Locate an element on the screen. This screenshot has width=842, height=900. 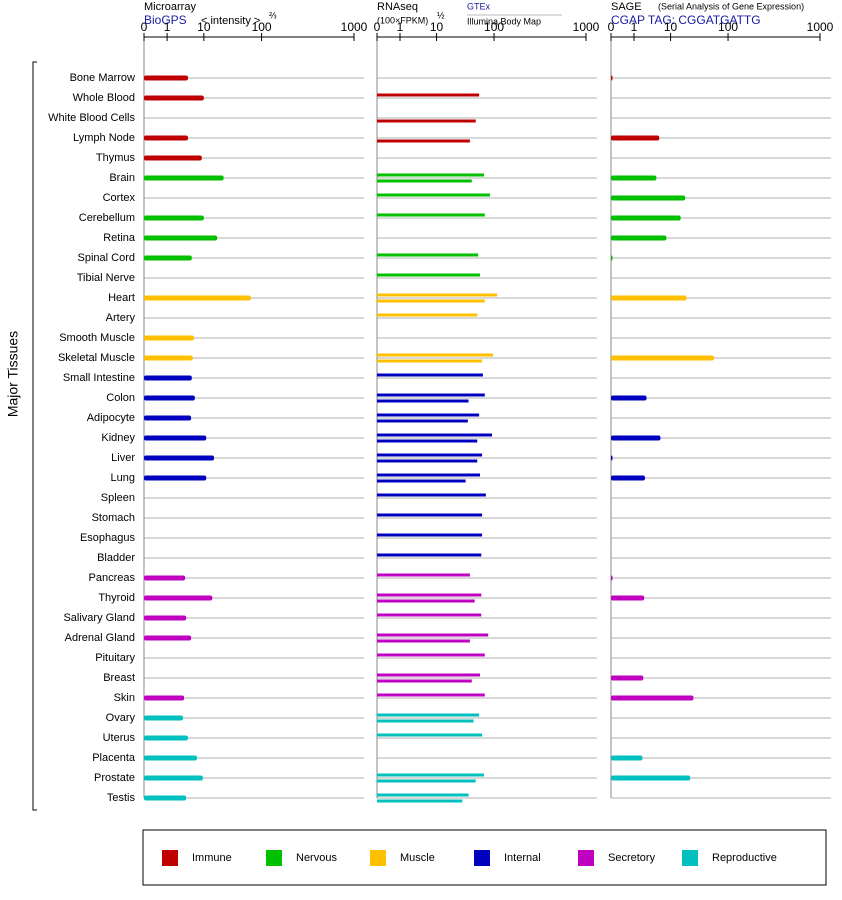
panel-tag: CGAP TAG: CGGATGATTG is located at coordinates (686, 20).